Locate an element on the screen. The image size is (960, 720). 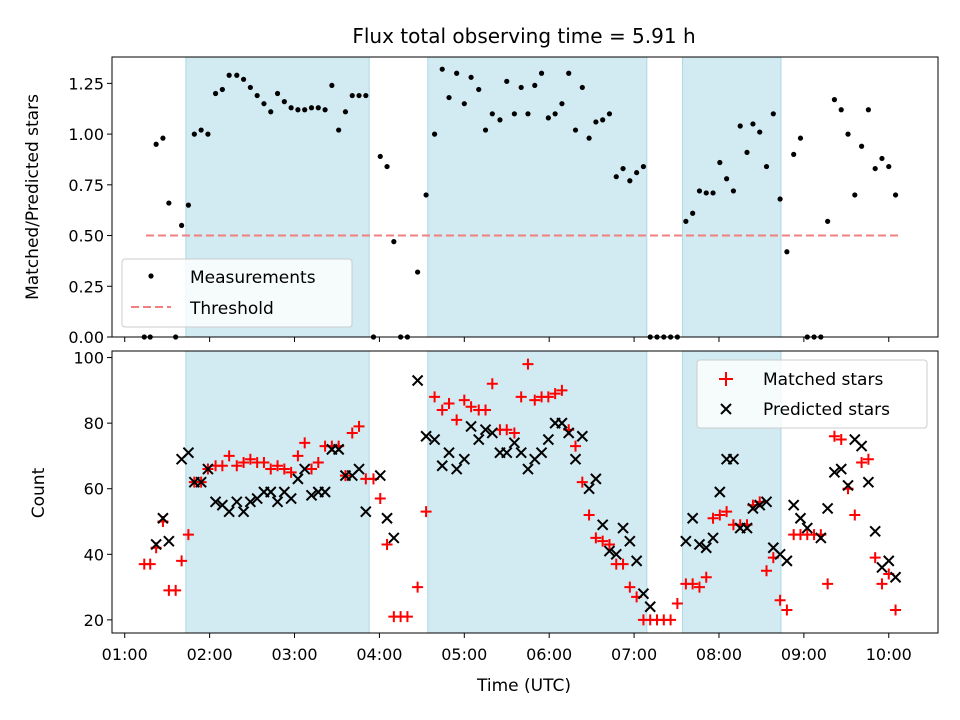
legend-marker-matched is located at coordinates (726, 379).